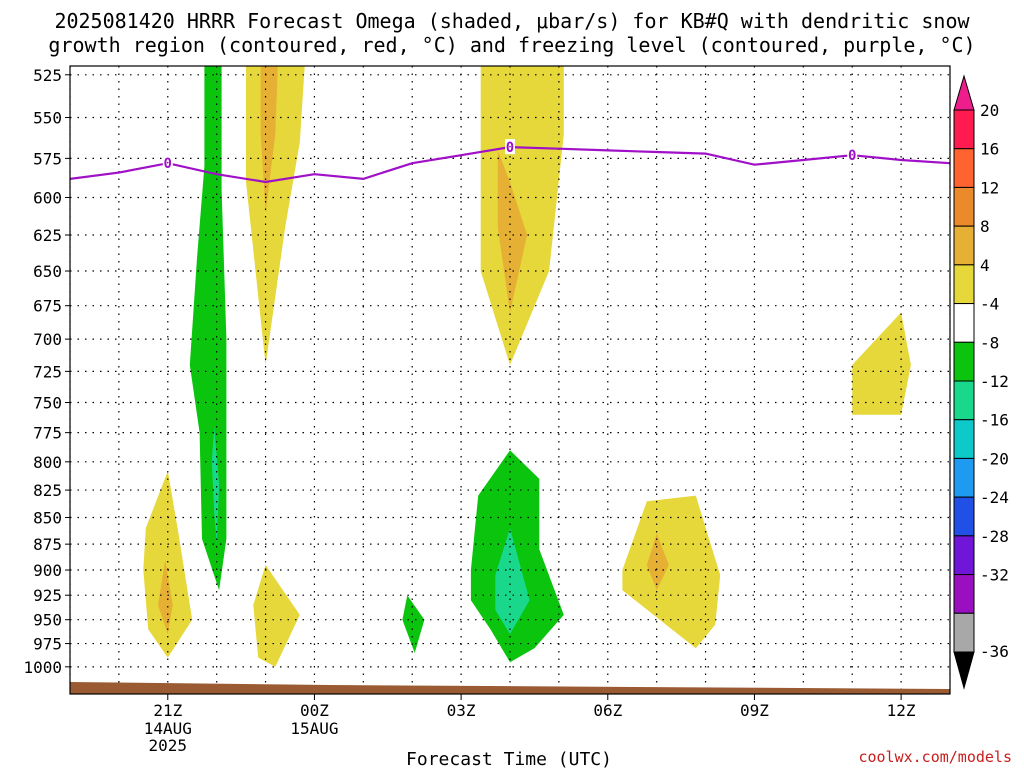 Image resolution: width=1024 pixels, height=768 pixels. I want to click on colorbar-label: -28, so click(994, 536).